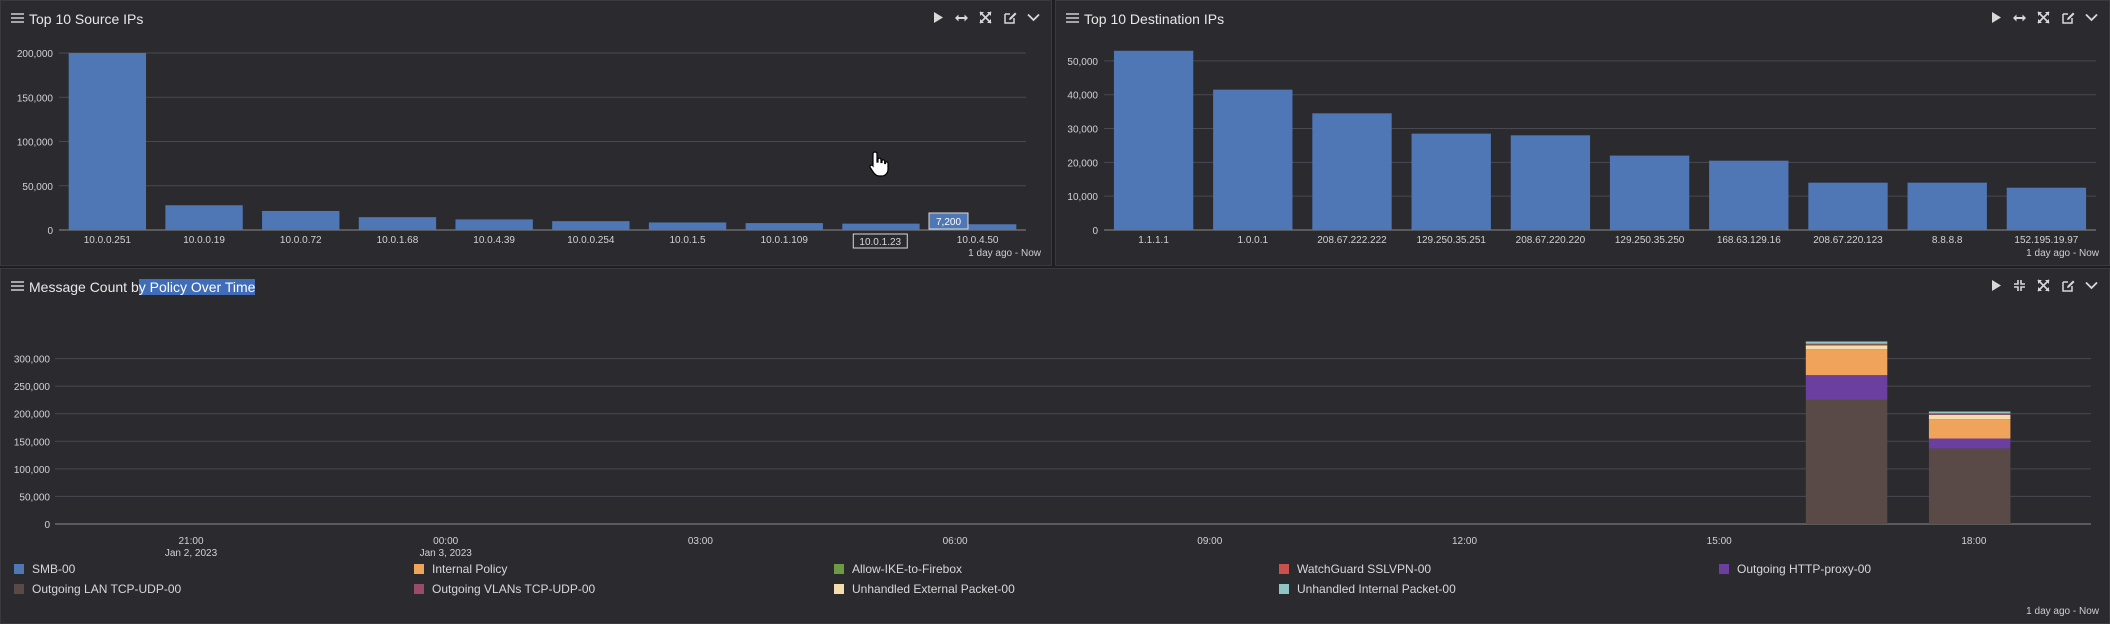 Image resolution: width=2110 pixels, height=624 pixels. I want to click on legend-item: WatchGuard SSLVPN-00, so click(1355, 569).